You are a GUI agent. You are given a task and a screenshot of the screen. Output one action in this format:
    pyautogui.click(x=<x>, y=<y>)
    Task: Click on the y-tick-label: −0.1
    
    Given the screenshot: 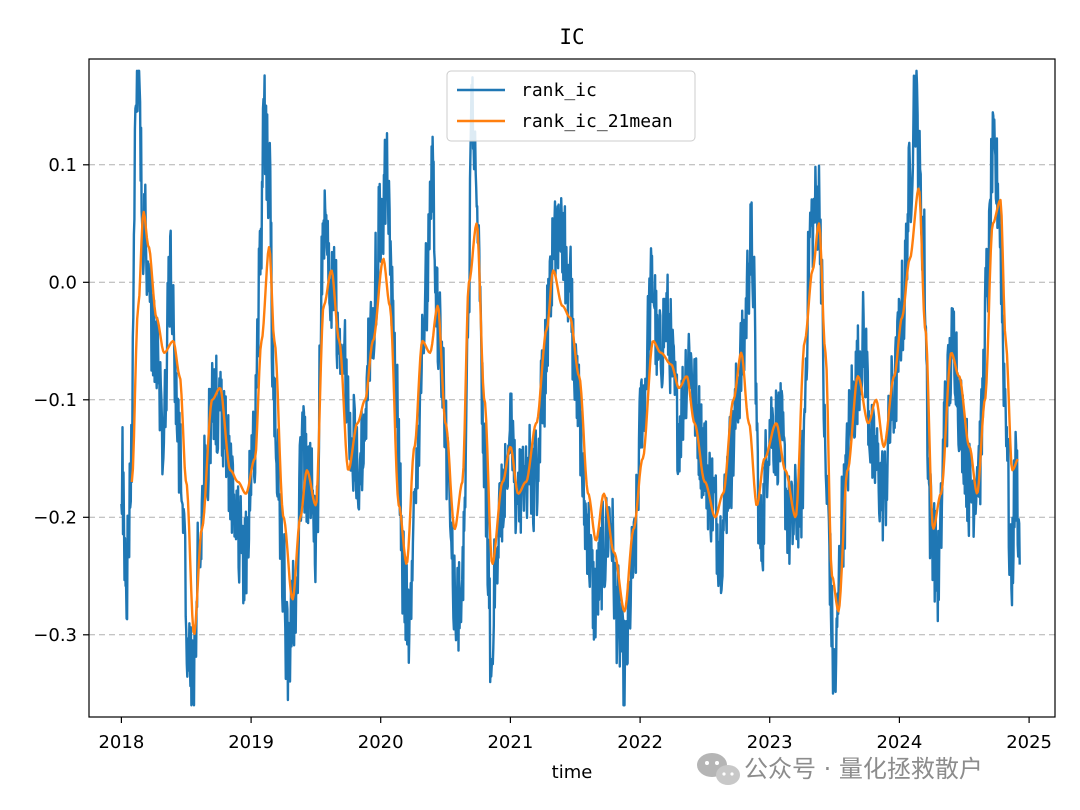 What is the action you would take?
    pyautogui.click(x=55, y=400)
    